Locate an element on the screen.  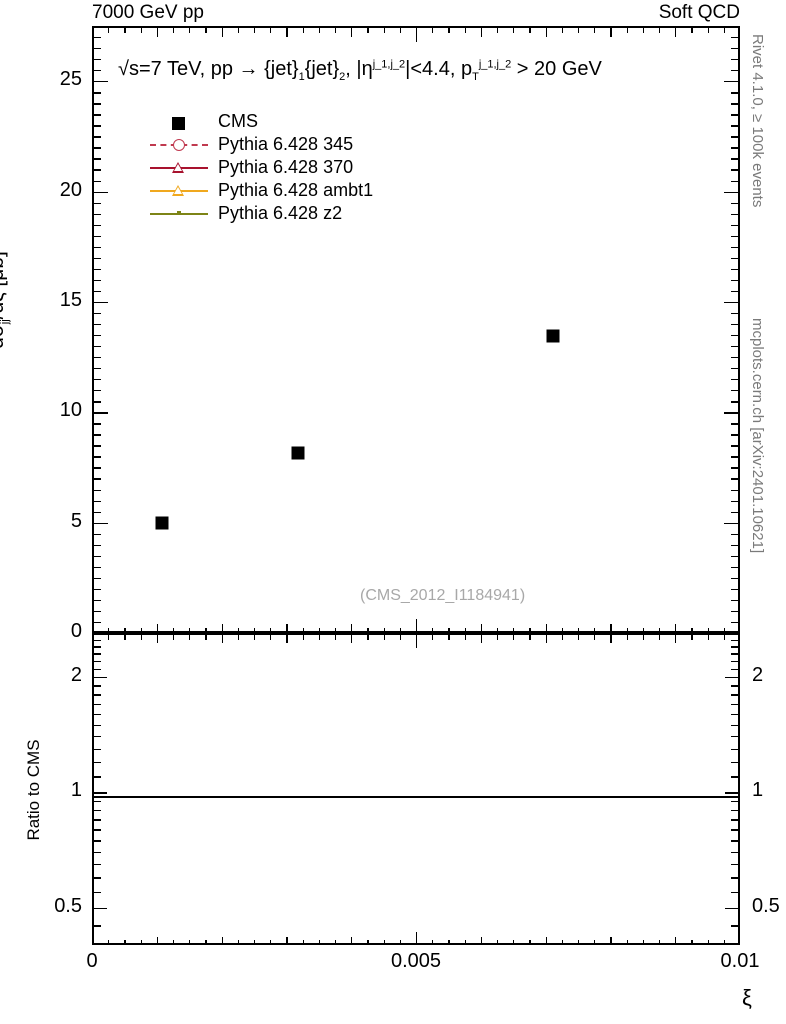
y-tick-label: 20 is located at coordinates (70, 189).